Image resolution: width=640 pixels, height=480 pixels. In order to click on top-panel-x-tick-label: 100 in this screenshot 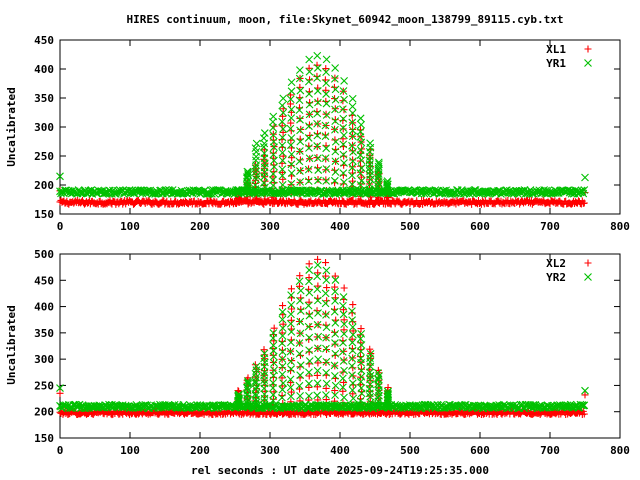, I will do `click(130, 226)`.